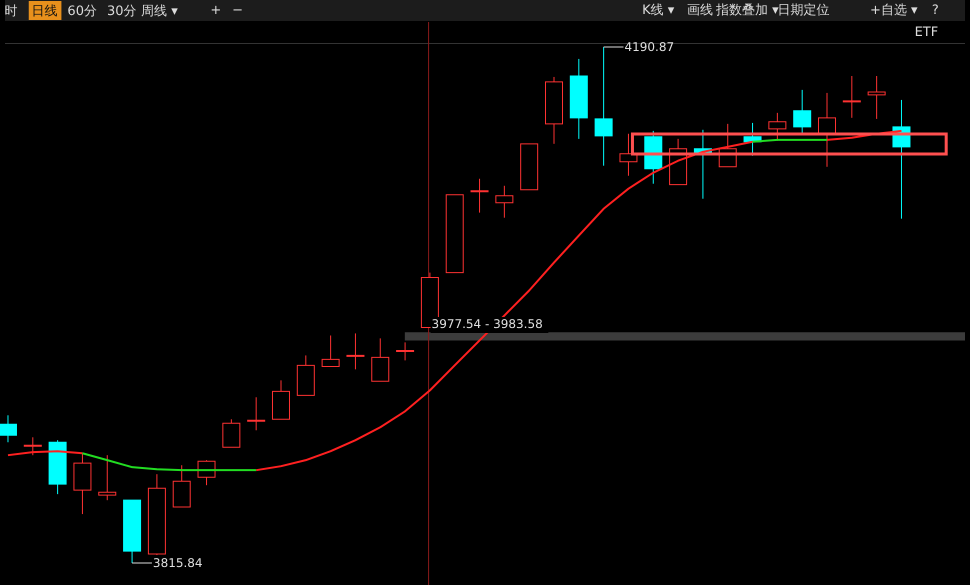 The image size is (970, 585). What do you see at coordinates (699, 10) in the screenshot?
I see `text: 画线` at bounding box center [699, 10].